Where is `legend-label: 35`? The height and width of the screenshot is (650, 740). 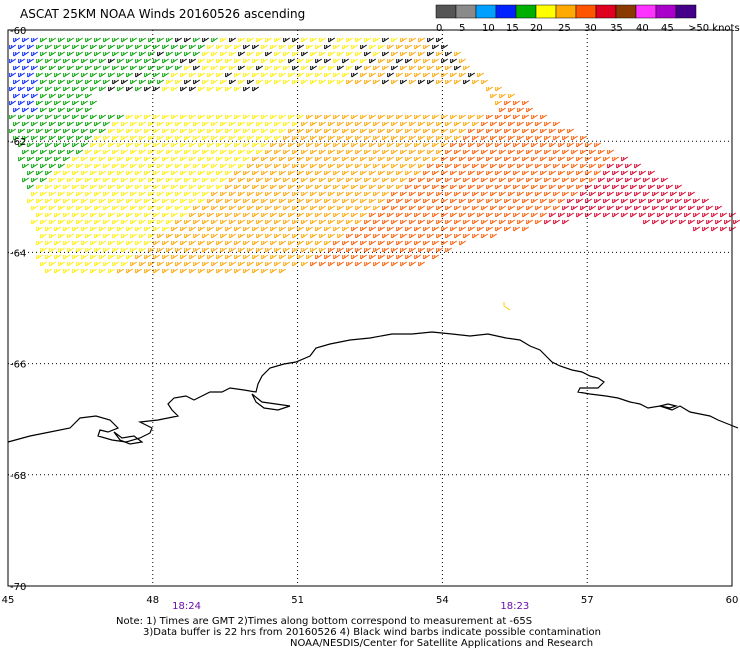 legend-label: 35 is located at coordinates (616, 28).